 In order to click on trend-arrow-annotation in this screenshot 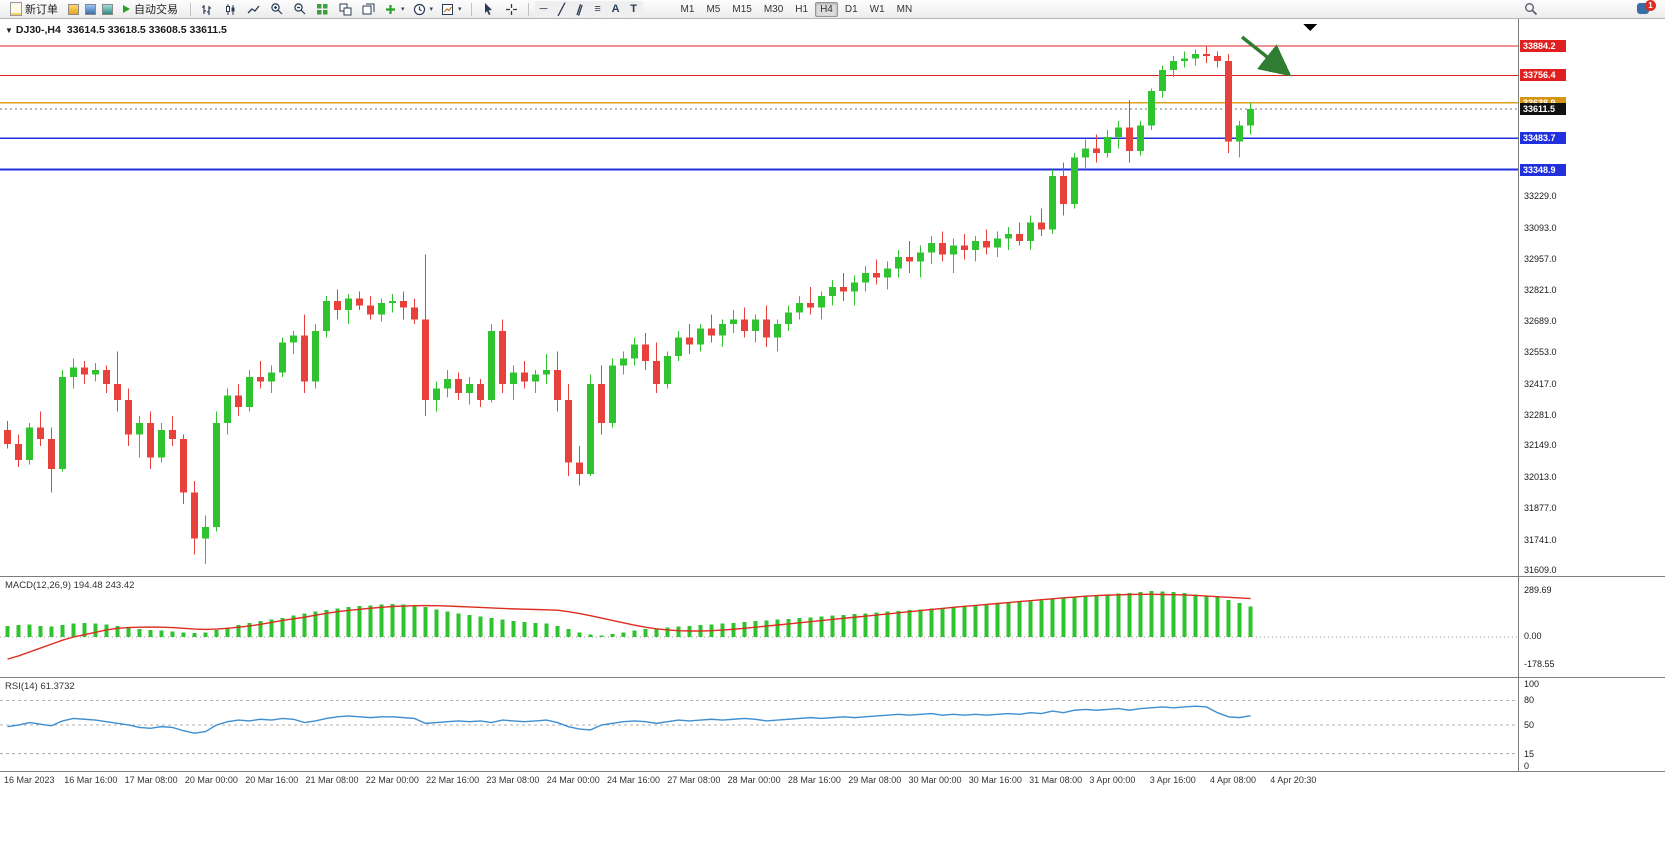, I will do `click(1266, 56)`.